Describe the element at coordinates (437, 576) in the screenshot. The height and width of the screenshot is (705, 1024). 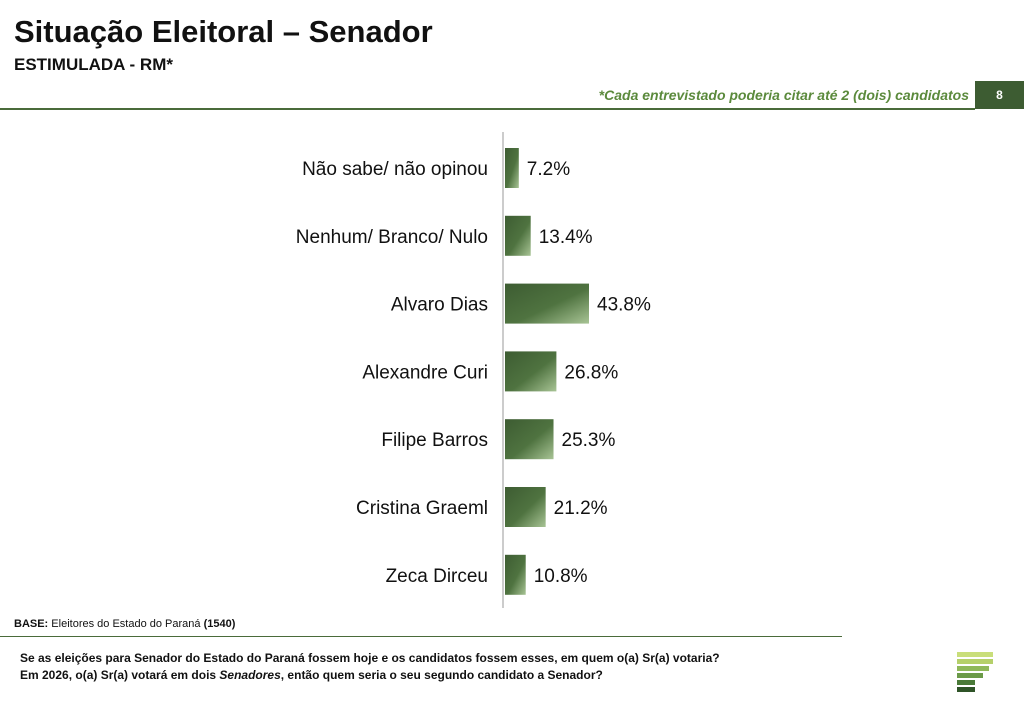
I see `category-label: Zeca Dirceu` at that location.